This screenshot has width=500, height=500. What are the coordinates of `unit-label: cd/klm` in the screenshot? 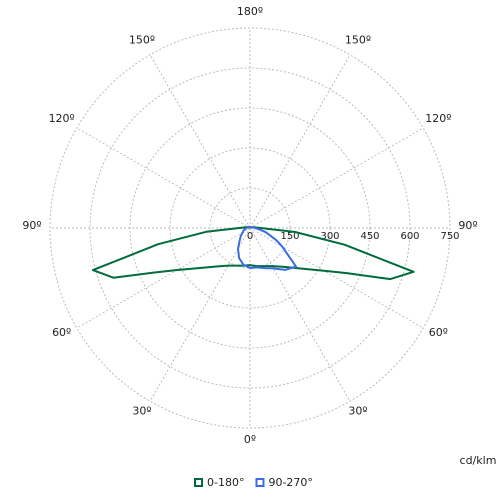 It's located at (478, 460).